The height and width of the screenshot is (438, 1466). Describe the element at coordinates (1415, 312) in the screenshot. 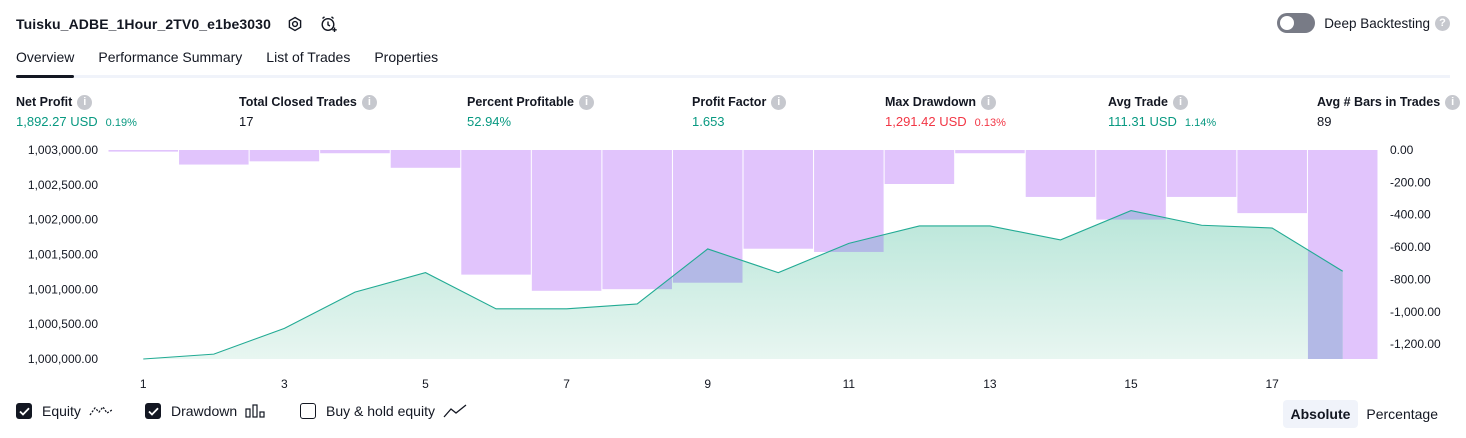

I see `right-axis-tick: -1,000.00` at that location.